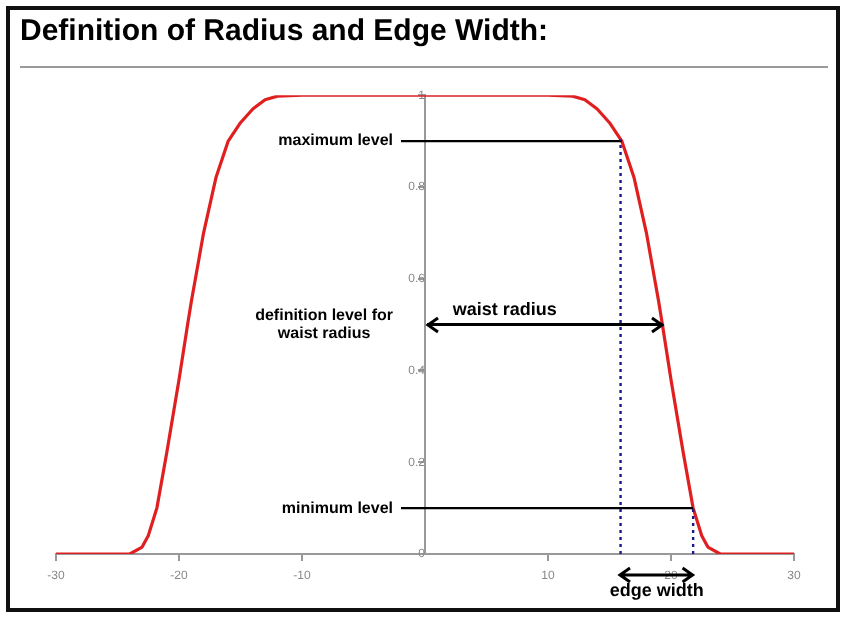 This screenshot has height=622, width=850. I want to click on annotation: waist radius, so click(503, 308).